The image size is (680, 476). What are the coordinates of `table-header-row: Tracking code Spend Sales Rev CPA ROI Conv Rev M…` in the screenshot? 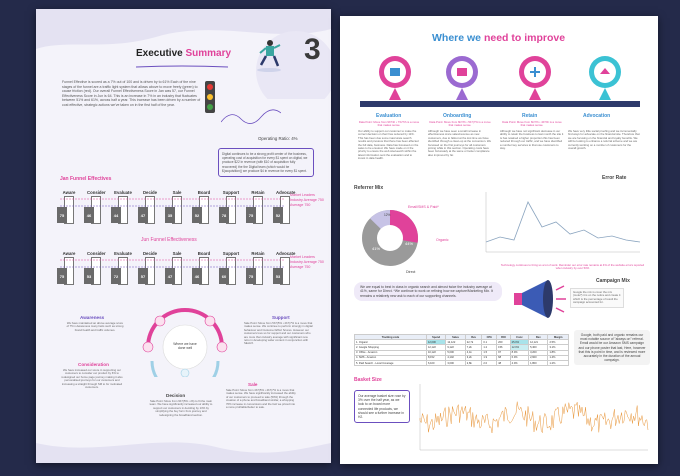 It's located at (461, 337).